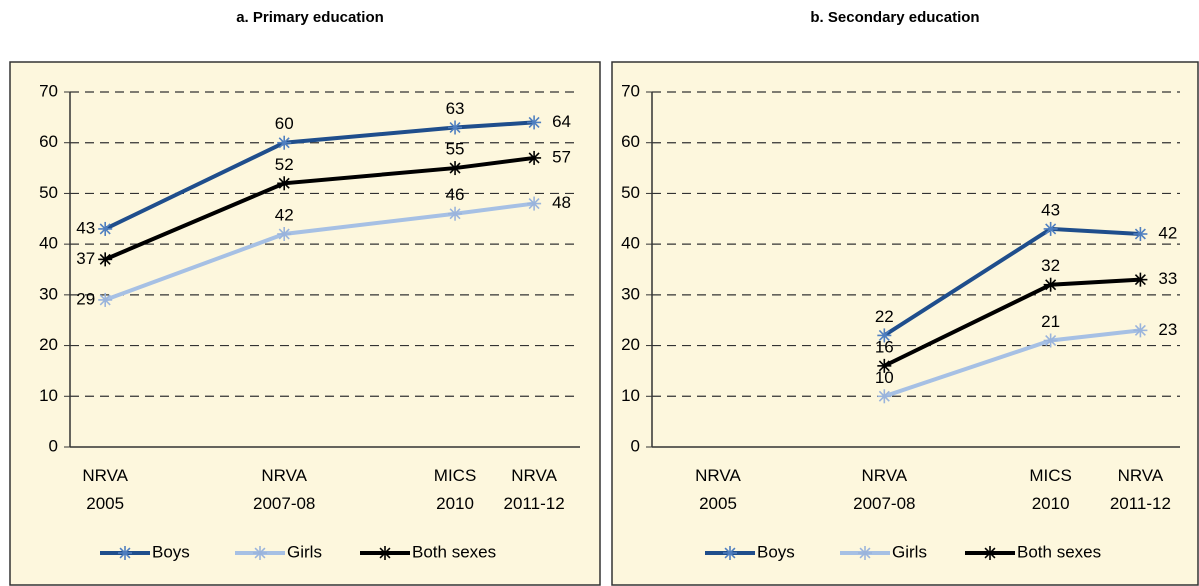  What do you see at coordinates (1167, 329) in the screenshot?
I see `data-label: 23` at bounding box center [1167, 329].